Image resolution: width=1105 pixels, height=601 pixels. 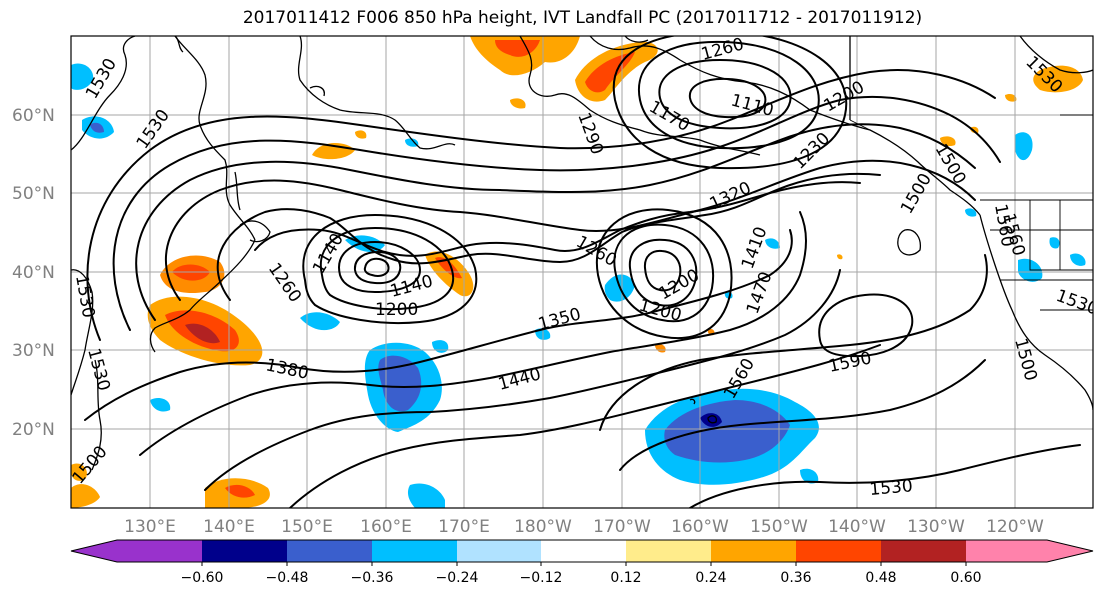 What do you see at coordinates (33, 351) in the screenshot?
I see `lat-label: 30°N` at bounding box center [33, 351].